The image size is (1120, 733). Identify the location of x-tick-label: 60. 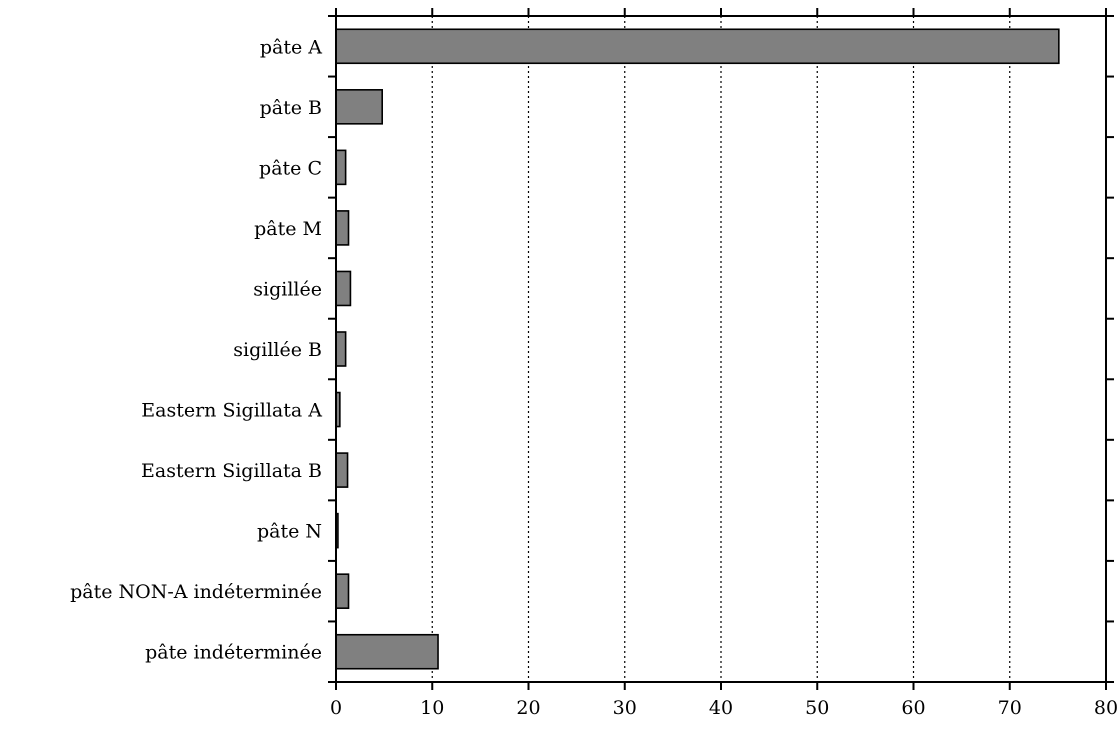
(913, 708).